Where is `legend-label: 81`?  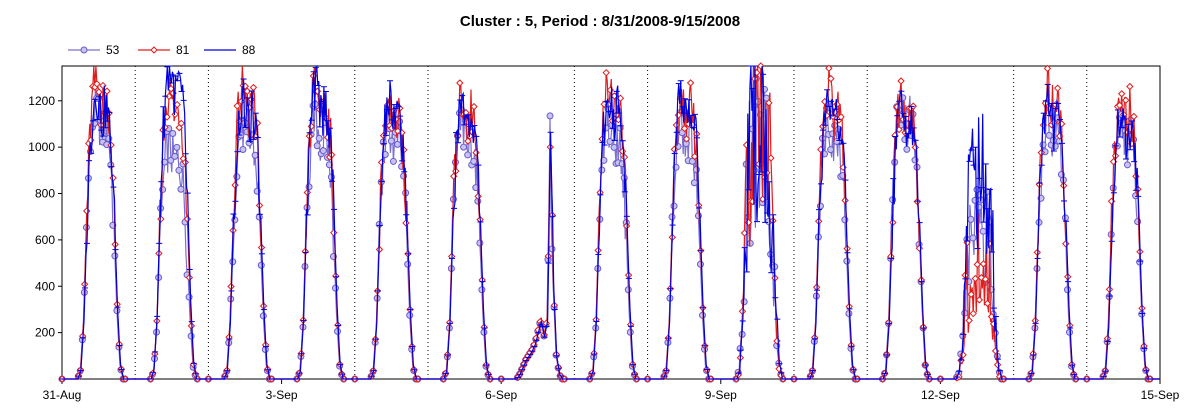 legend-label: 81 is located at coordinates (183, 50).